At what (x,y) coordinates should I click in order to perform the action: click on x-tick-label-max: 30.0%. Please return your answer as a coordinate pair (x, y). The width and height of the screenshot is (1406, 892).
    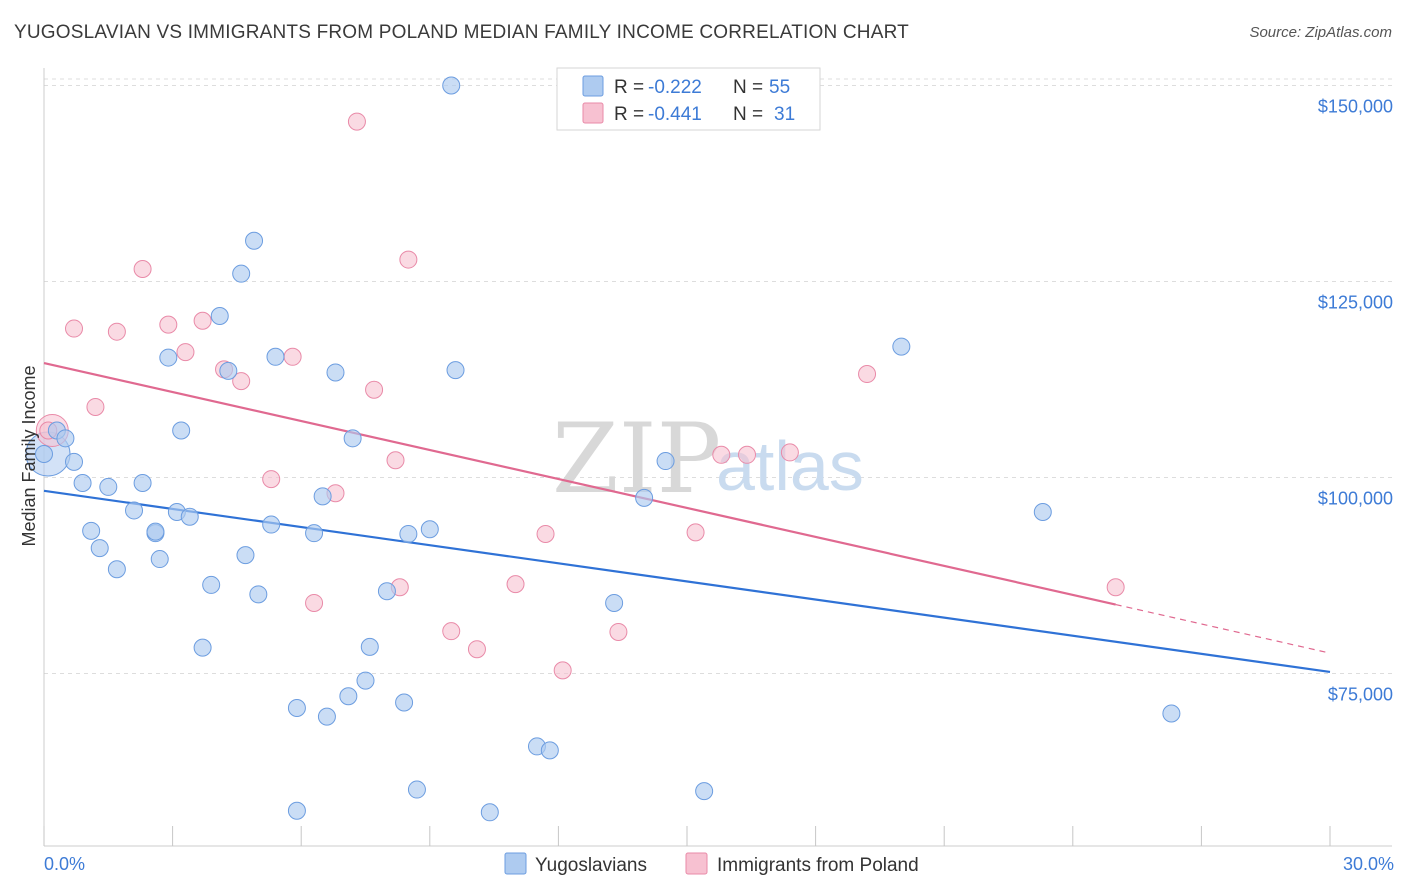
    Looking at the image, I should click on (1368, 864).